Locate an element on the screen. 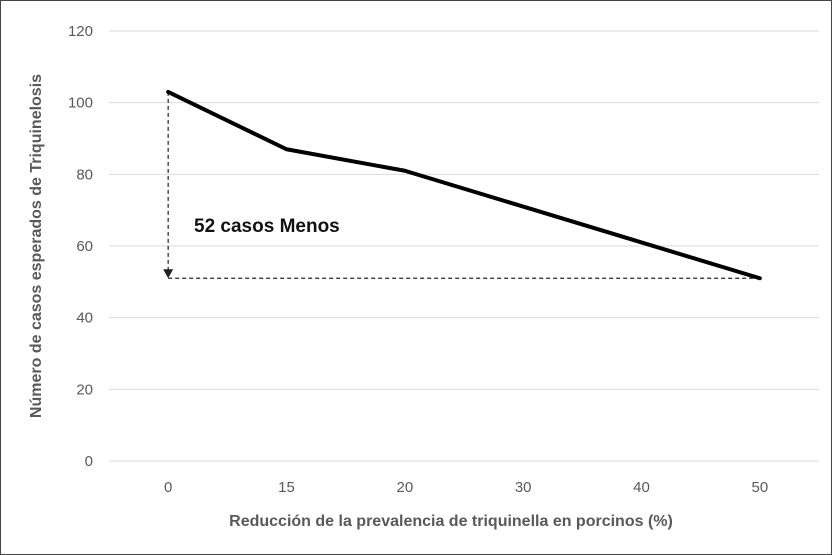 Image resolution: width=832 pixels, height=555 pixels. x-tick-label: 15 is located at coordinates (286, 487).